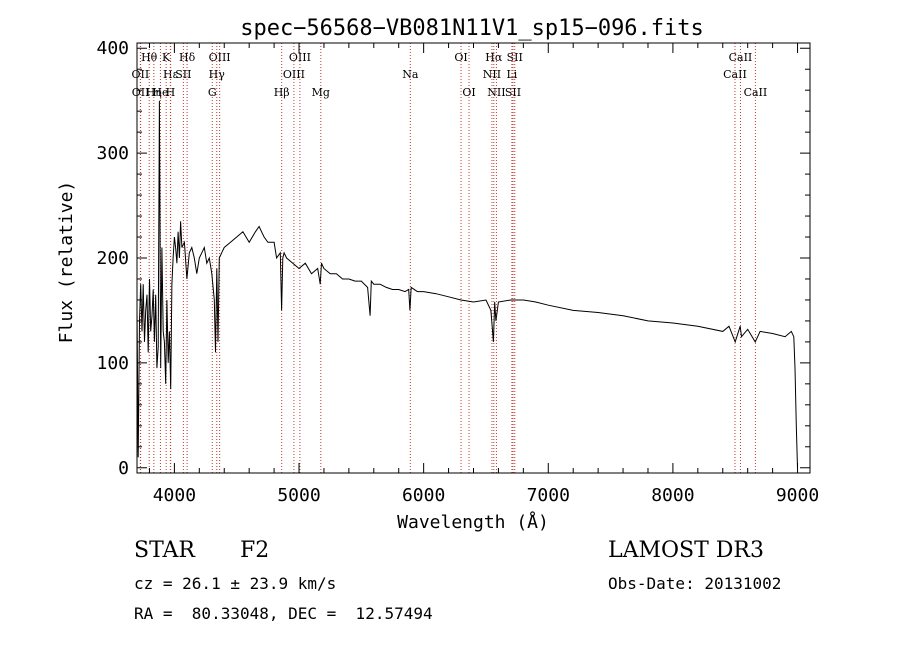  I want to click on y-axis-label: Flux (relative), so click(66, 262).